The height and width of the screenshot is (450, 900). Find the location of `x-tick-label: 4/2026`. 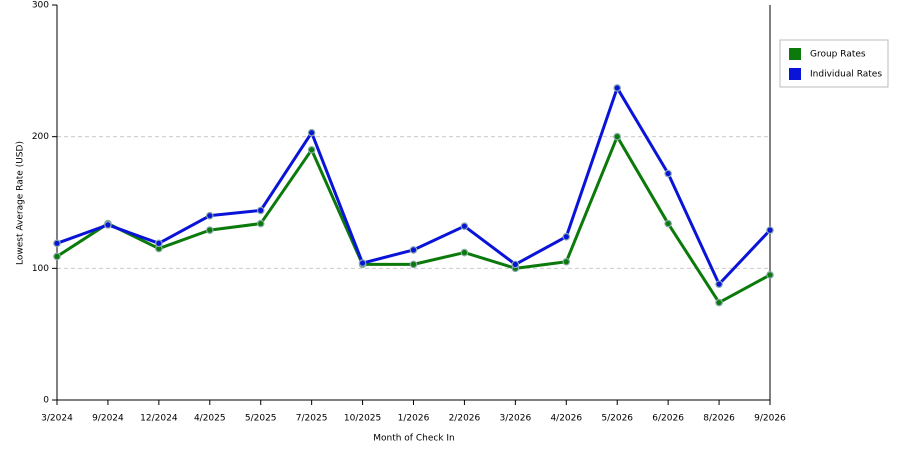

x-tick-label: 4/2026 is located at coordinates (566, 419).